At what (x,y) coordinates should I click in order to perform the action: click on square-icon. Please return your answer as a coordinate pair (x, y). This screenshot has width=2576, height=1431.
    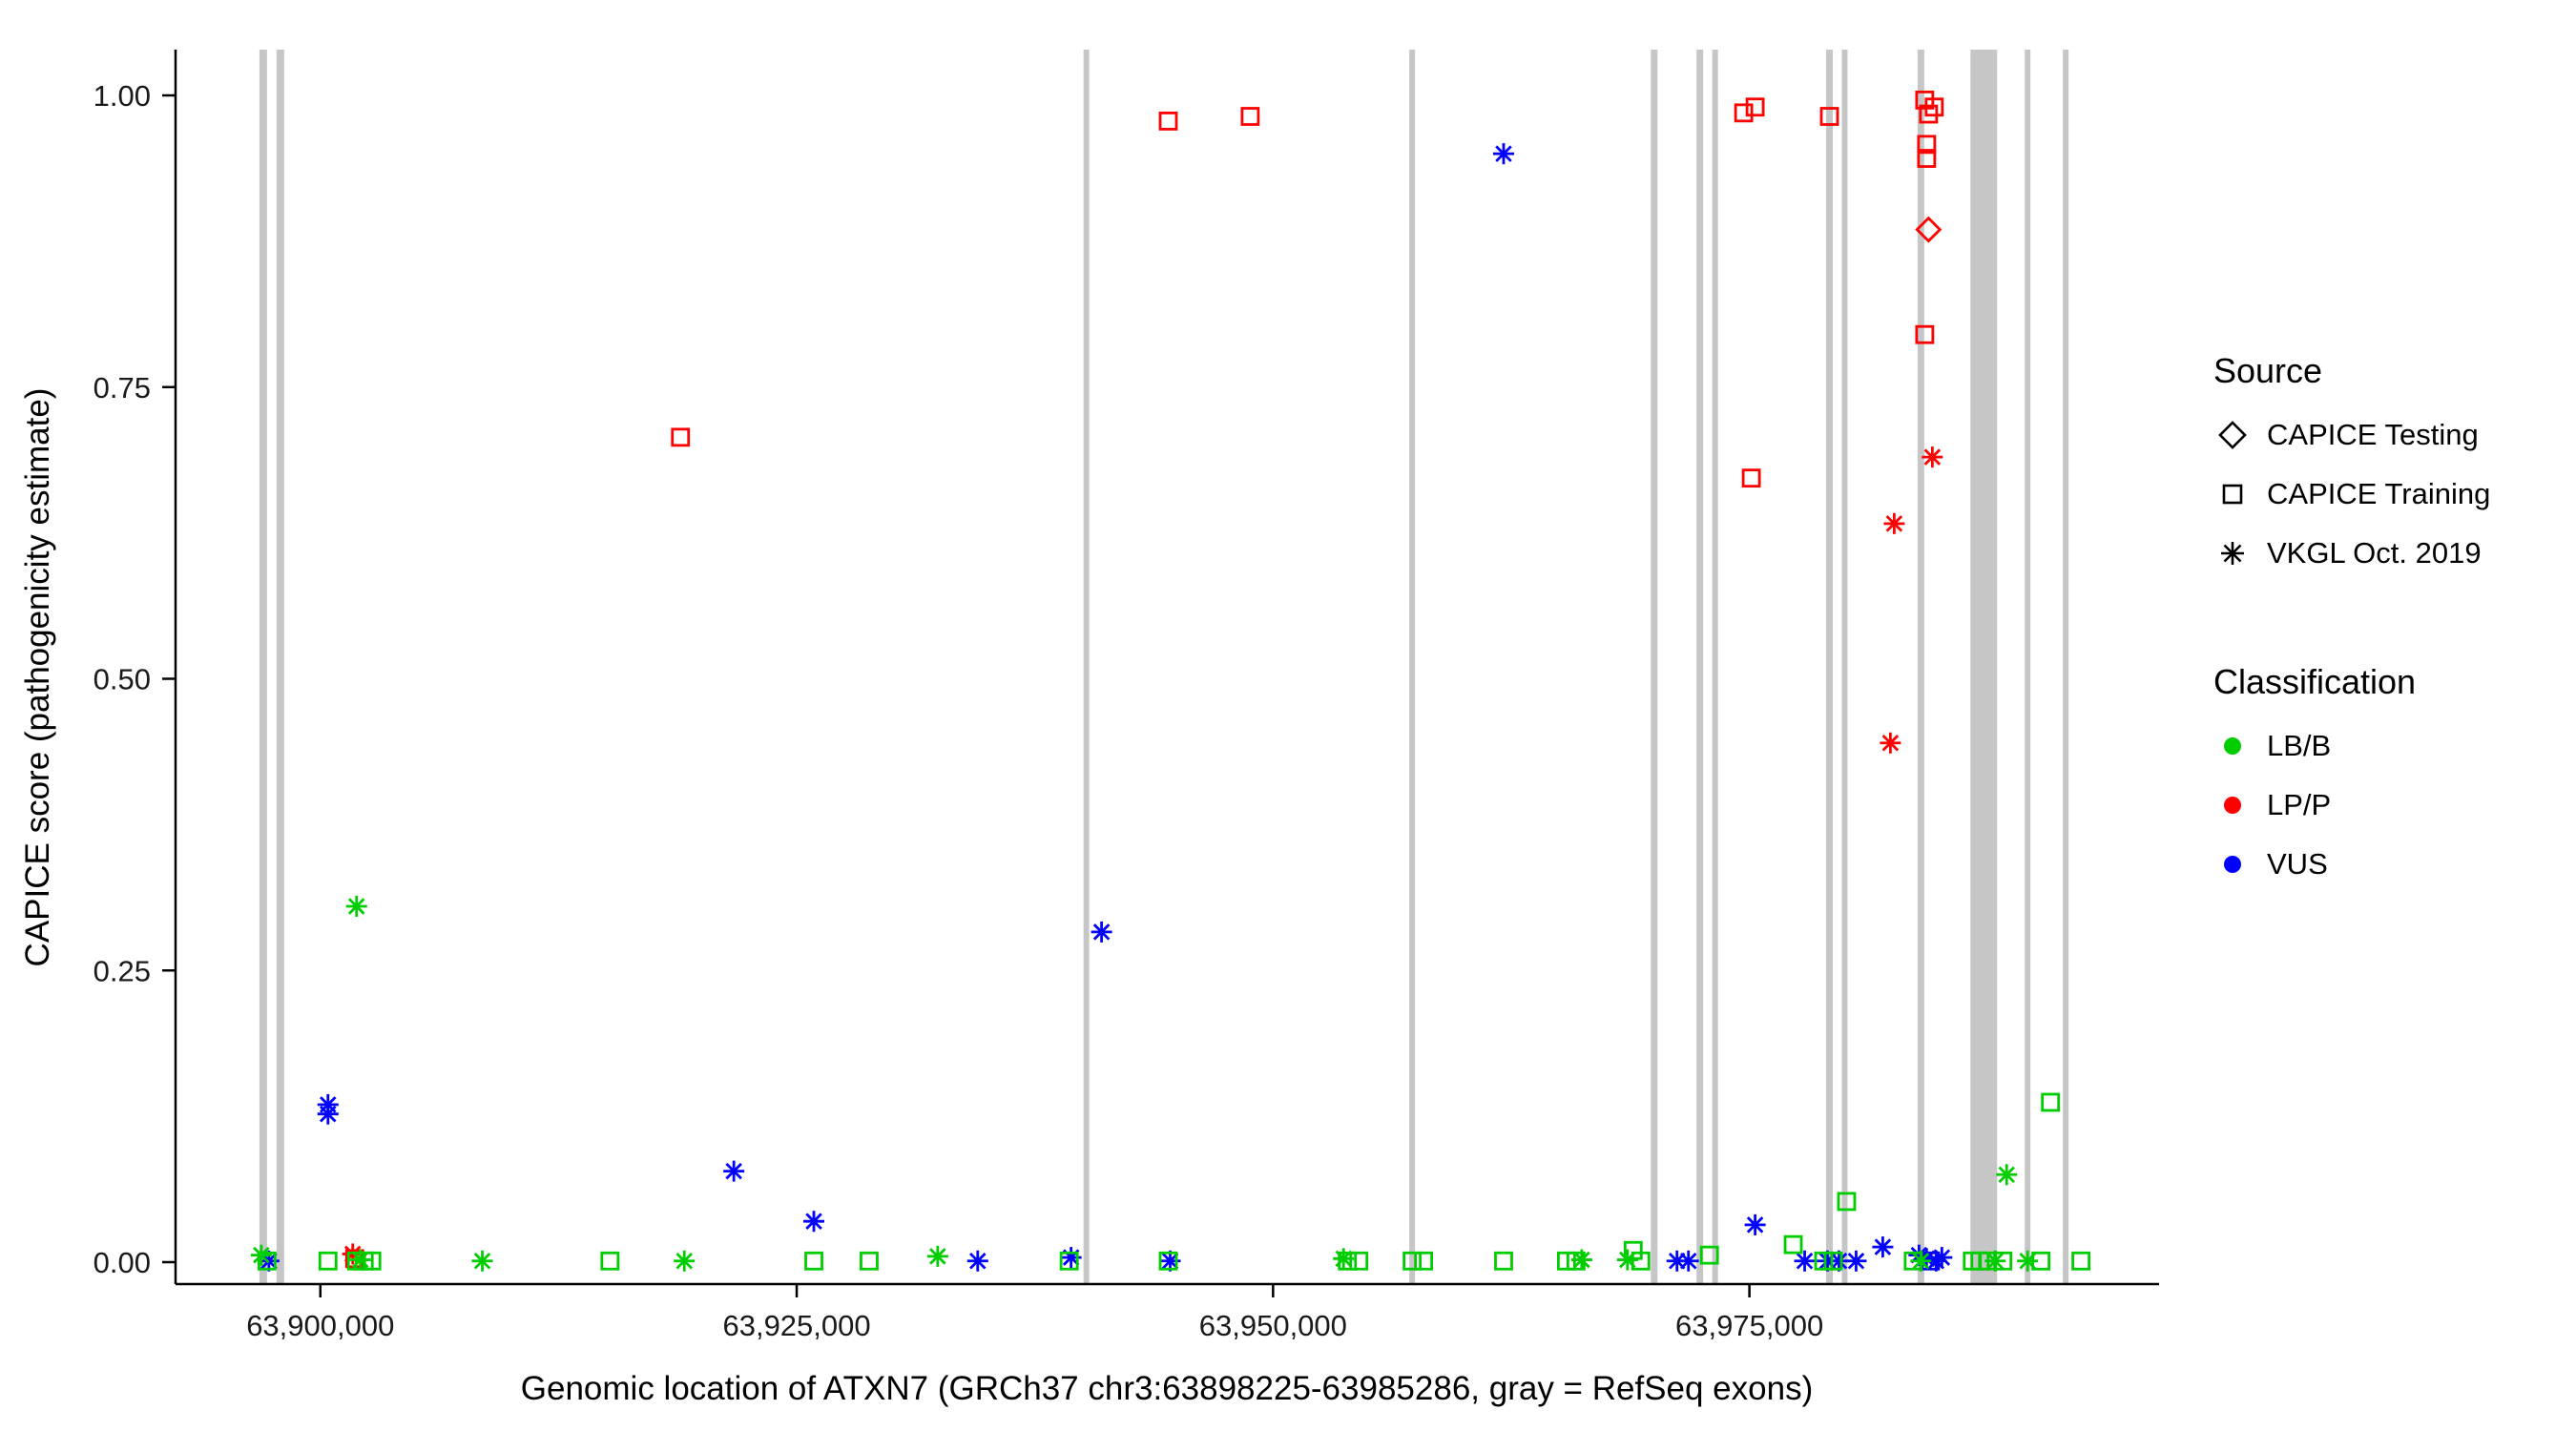
    Looking at the image, I should click on (2232, 494).